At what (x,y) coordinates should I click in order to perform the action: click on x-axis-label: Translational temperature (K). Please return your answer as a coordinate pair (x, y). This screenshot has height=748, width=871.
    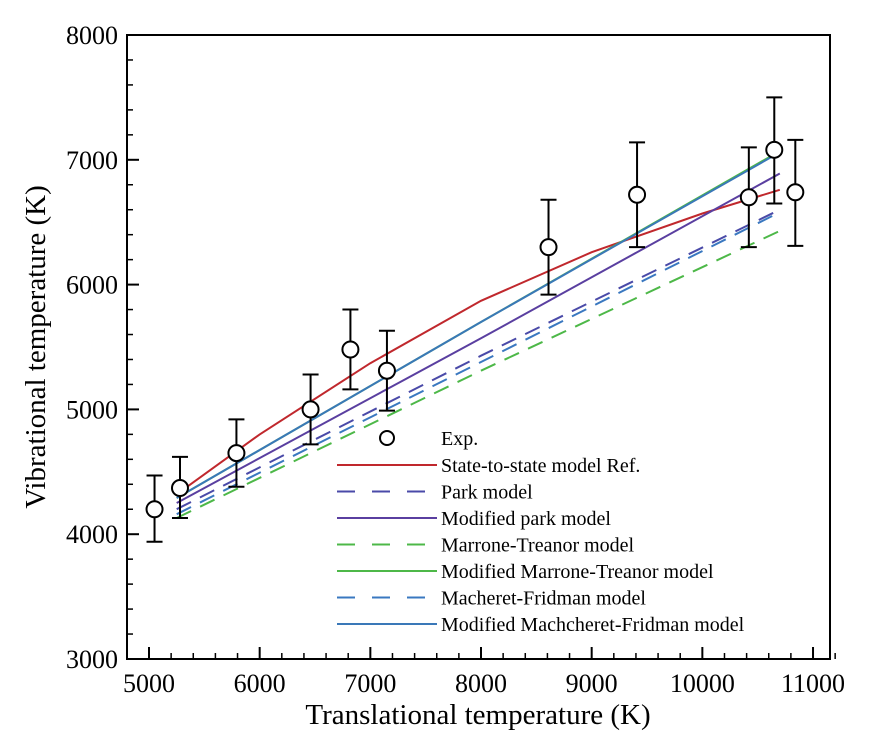
    Looking at the image, I should click on (477, 715).